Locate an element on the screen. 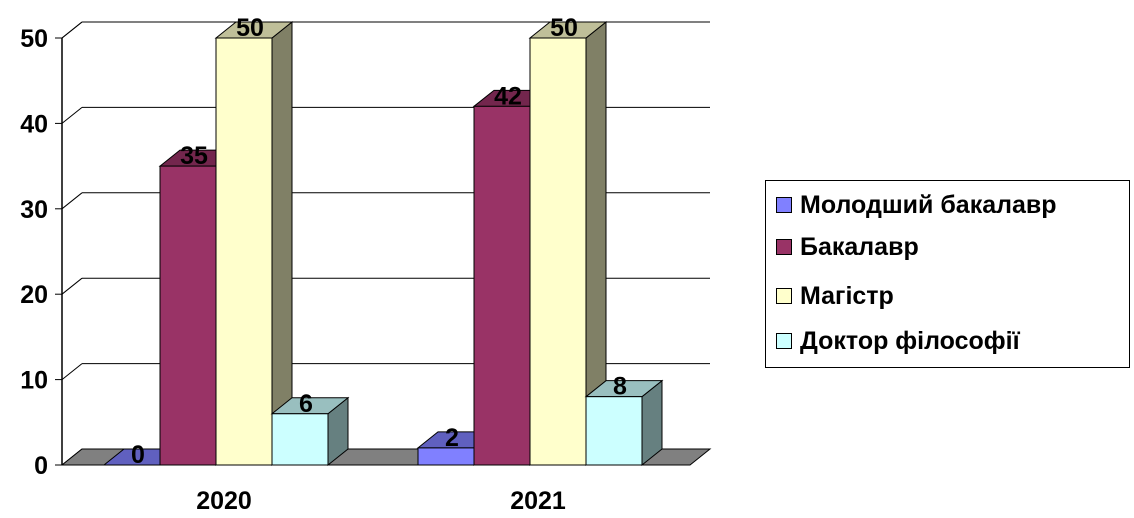 The height and width of the screenshot is (518, 1134). x-tick-label-0: 2020 is located at coordinates (224, 500).